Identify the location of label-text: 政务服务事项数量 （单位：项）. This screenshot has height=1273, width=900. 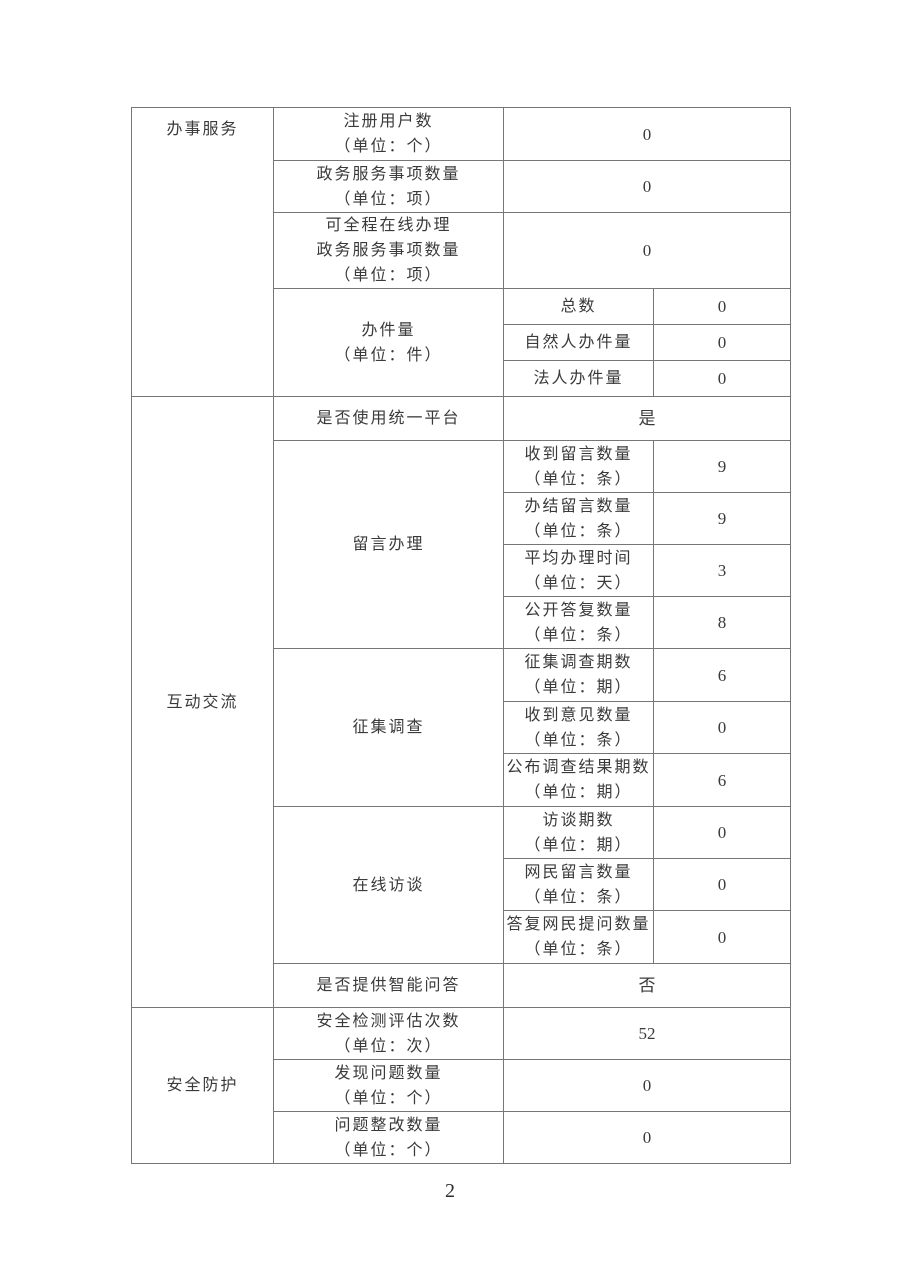
(388, 186).